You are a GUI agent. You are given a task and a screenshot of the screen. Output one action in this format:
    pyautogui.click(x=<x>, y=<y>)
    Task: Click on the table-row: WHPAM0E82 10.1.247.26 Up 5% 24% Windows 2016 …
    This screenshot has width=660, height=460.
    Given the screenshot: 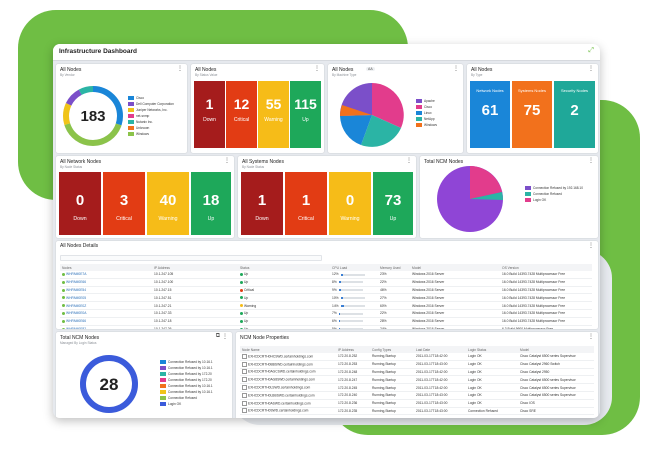 What is the action you would take?
    pyautogui.click(x=326, y=327)
    